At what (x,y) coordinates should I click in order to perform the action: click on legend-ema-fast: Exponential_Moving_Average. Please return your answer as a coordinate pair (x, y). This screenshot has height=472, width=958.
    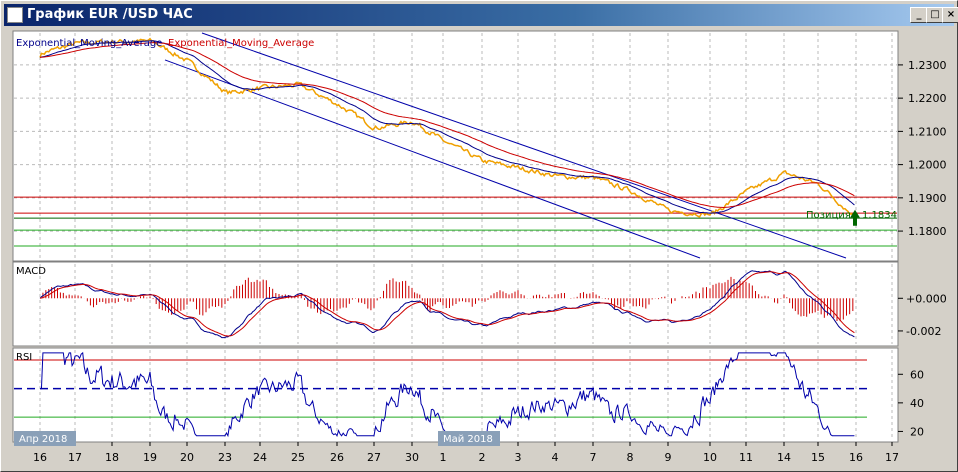
    Looking at the image, I should click on (89, 43).